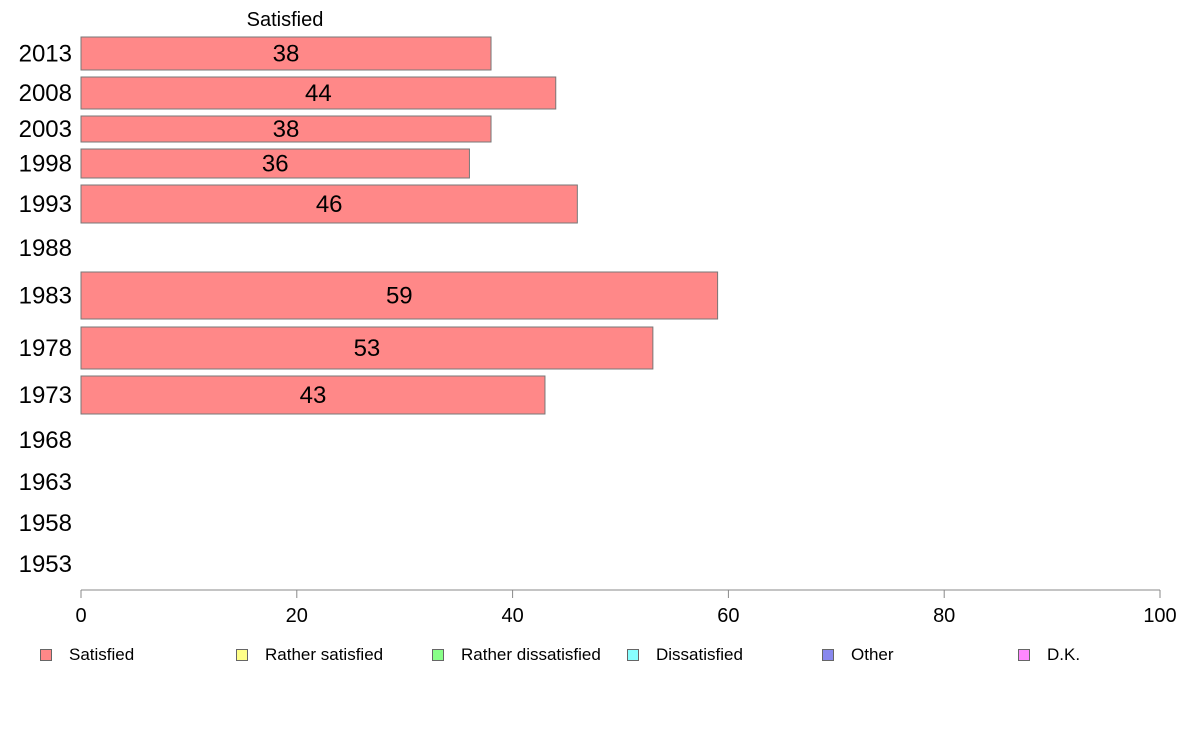  What do you see at coordinates (45, 348) in the screenshot?
I see `year-label: 1978` at bounding box center [45, 348].